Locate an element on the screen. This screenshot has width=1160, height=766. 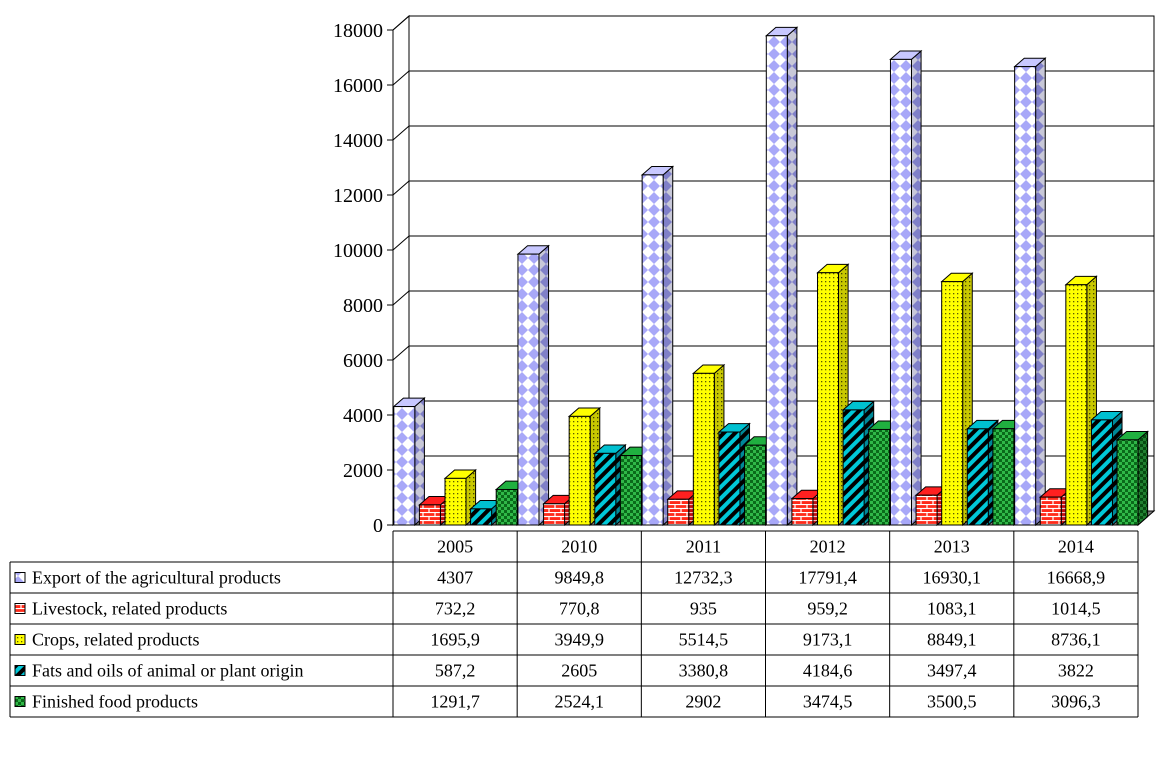
data-label: 17791,4 is located at coordinates (827, 578).